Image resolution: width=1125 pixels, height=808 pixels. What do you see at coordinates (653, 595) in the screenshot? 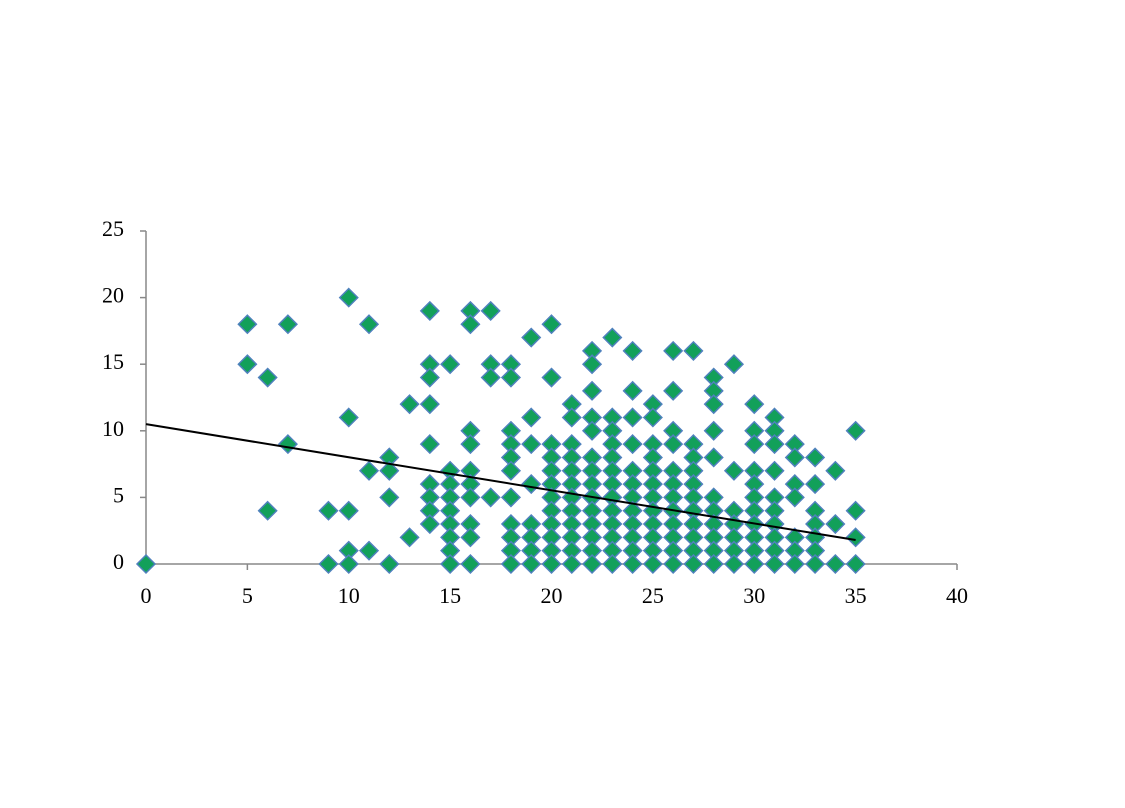
I see `x-tick-label: 25` at bounding box center [653, 595].